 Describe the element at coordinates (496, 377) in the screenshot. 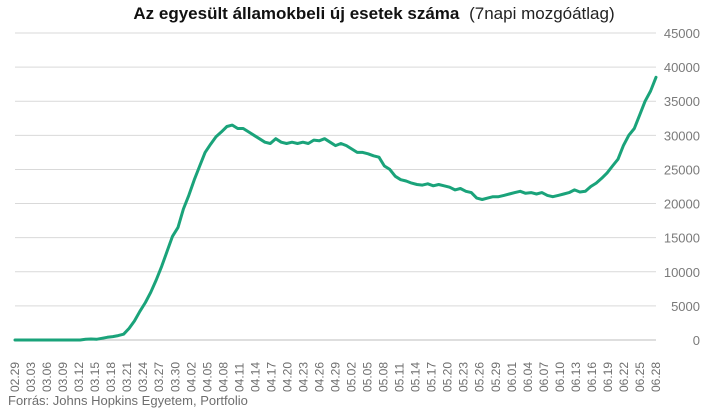

I see `x-tick-label: 05.29` at that location.